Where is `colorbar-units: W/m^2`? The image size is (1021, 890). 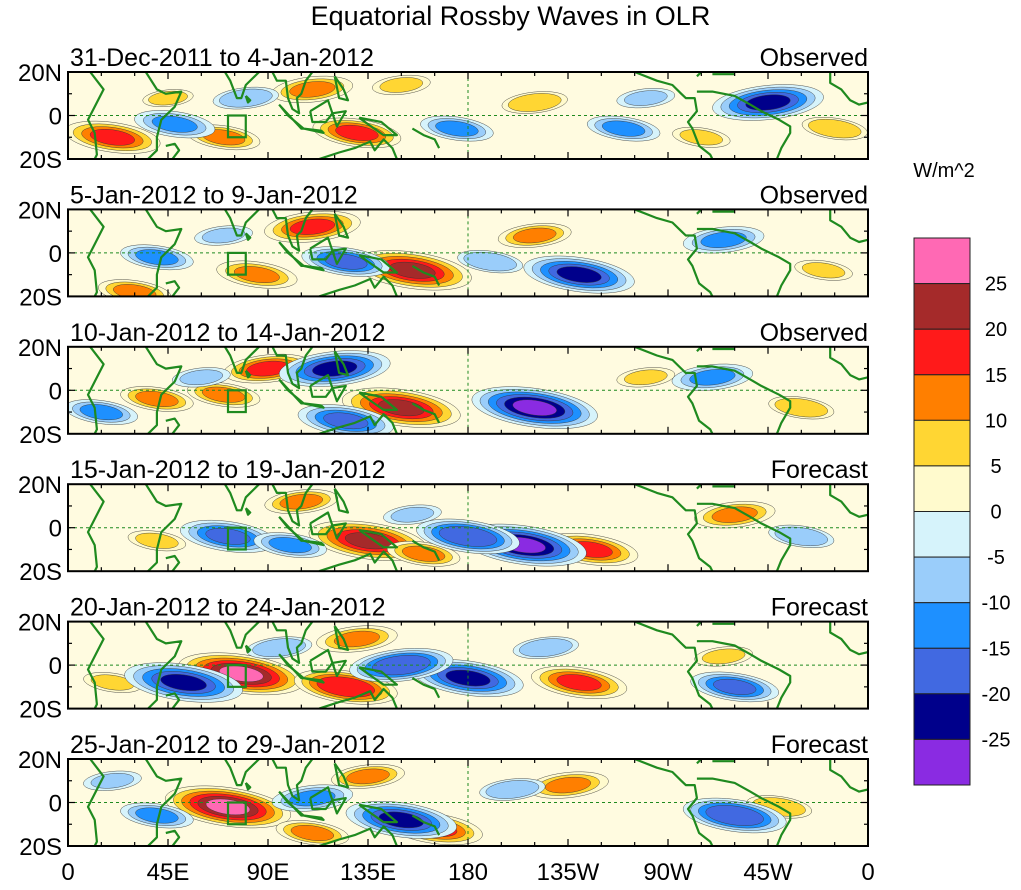 colorbar-units: W/m^2 is located at coordinates (944, 171).